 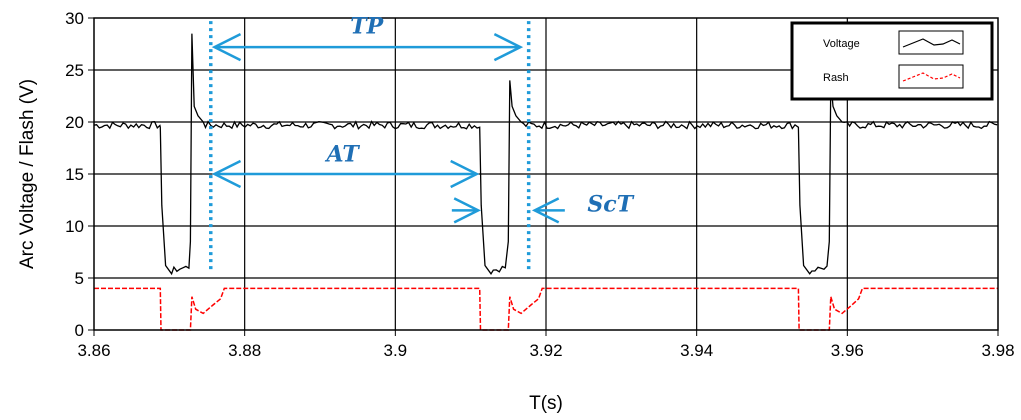 I want to click on y-tick-label: 15, so click(x=74, y=174).